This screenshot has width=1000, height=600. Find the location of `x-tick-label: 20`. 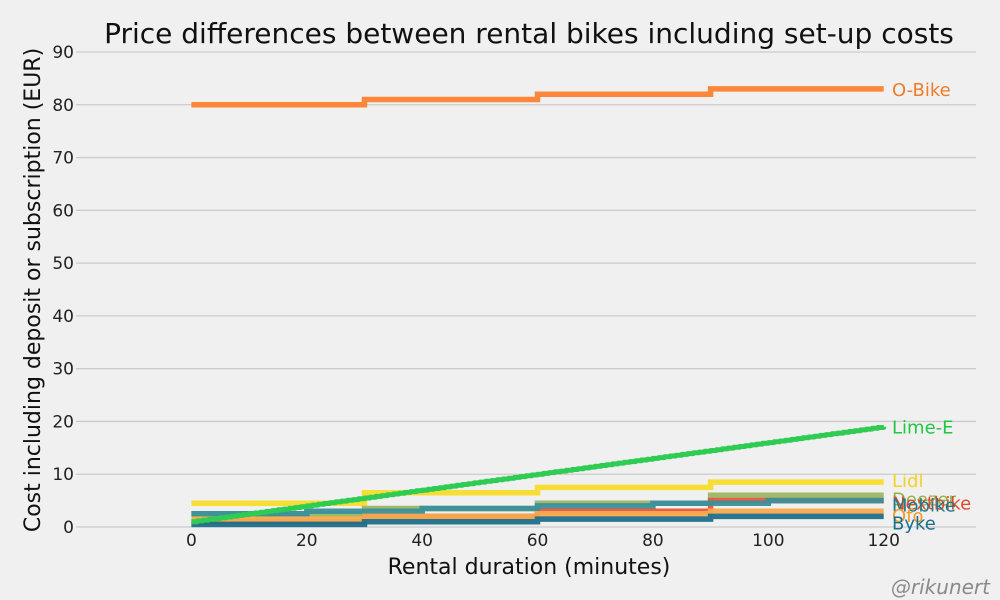

x-tick-label: 20 is located at coordinates (307, 541).